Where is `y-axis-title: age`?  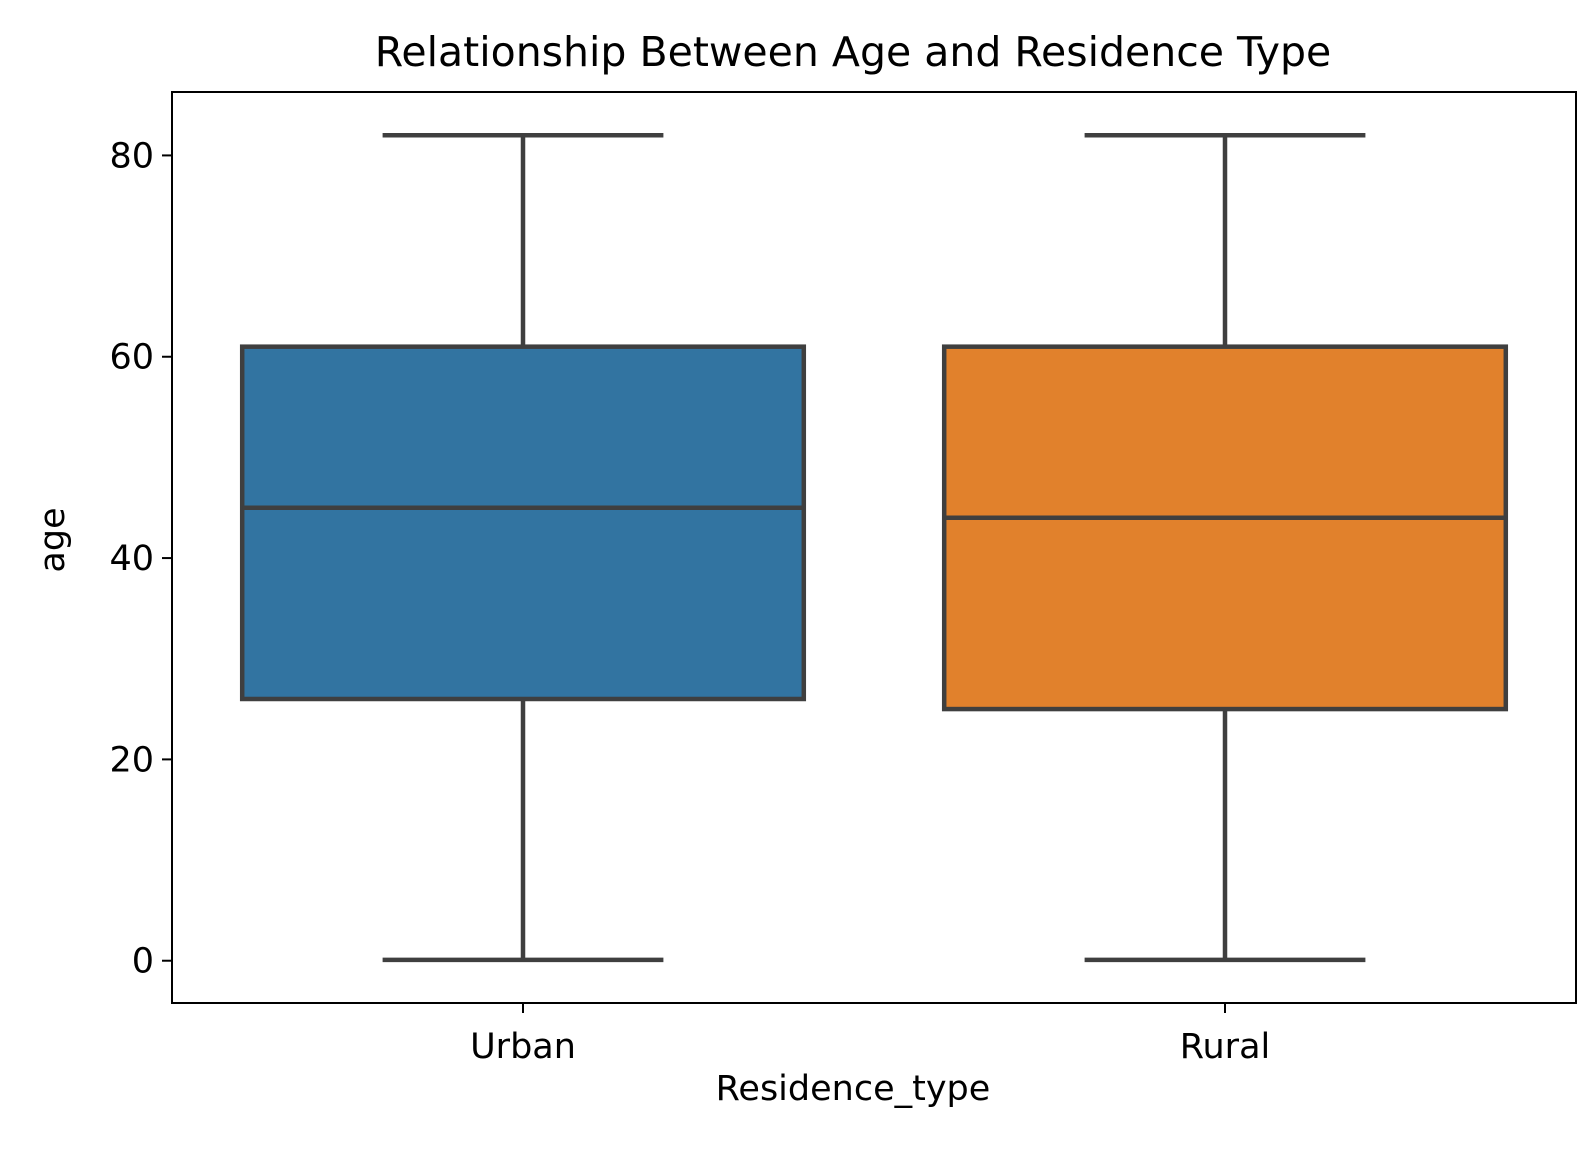
y-axis-title: age is located at coordinates (53, 539).